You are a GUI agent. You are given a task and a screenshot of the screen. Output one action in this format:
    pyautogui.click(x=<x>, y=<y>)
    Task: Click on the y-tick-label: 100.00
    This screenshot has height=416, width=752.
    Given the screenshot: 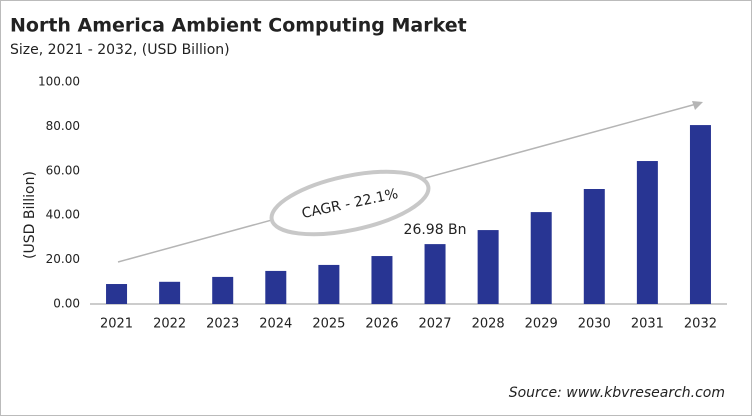 What is the action you would take?
    pyautogui.click(x=59, y=82)
    